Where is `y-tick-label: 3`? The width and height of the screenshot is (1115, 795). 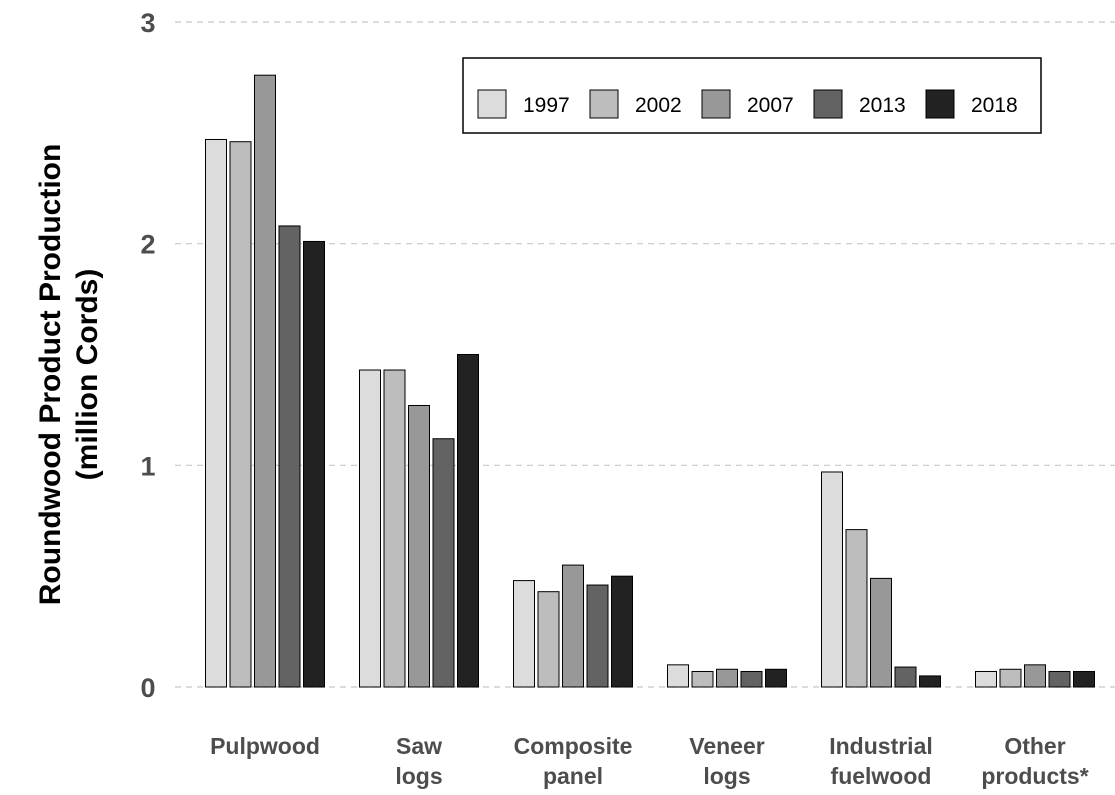
y-tick-label: 3 is located at coordinates (147, 23).